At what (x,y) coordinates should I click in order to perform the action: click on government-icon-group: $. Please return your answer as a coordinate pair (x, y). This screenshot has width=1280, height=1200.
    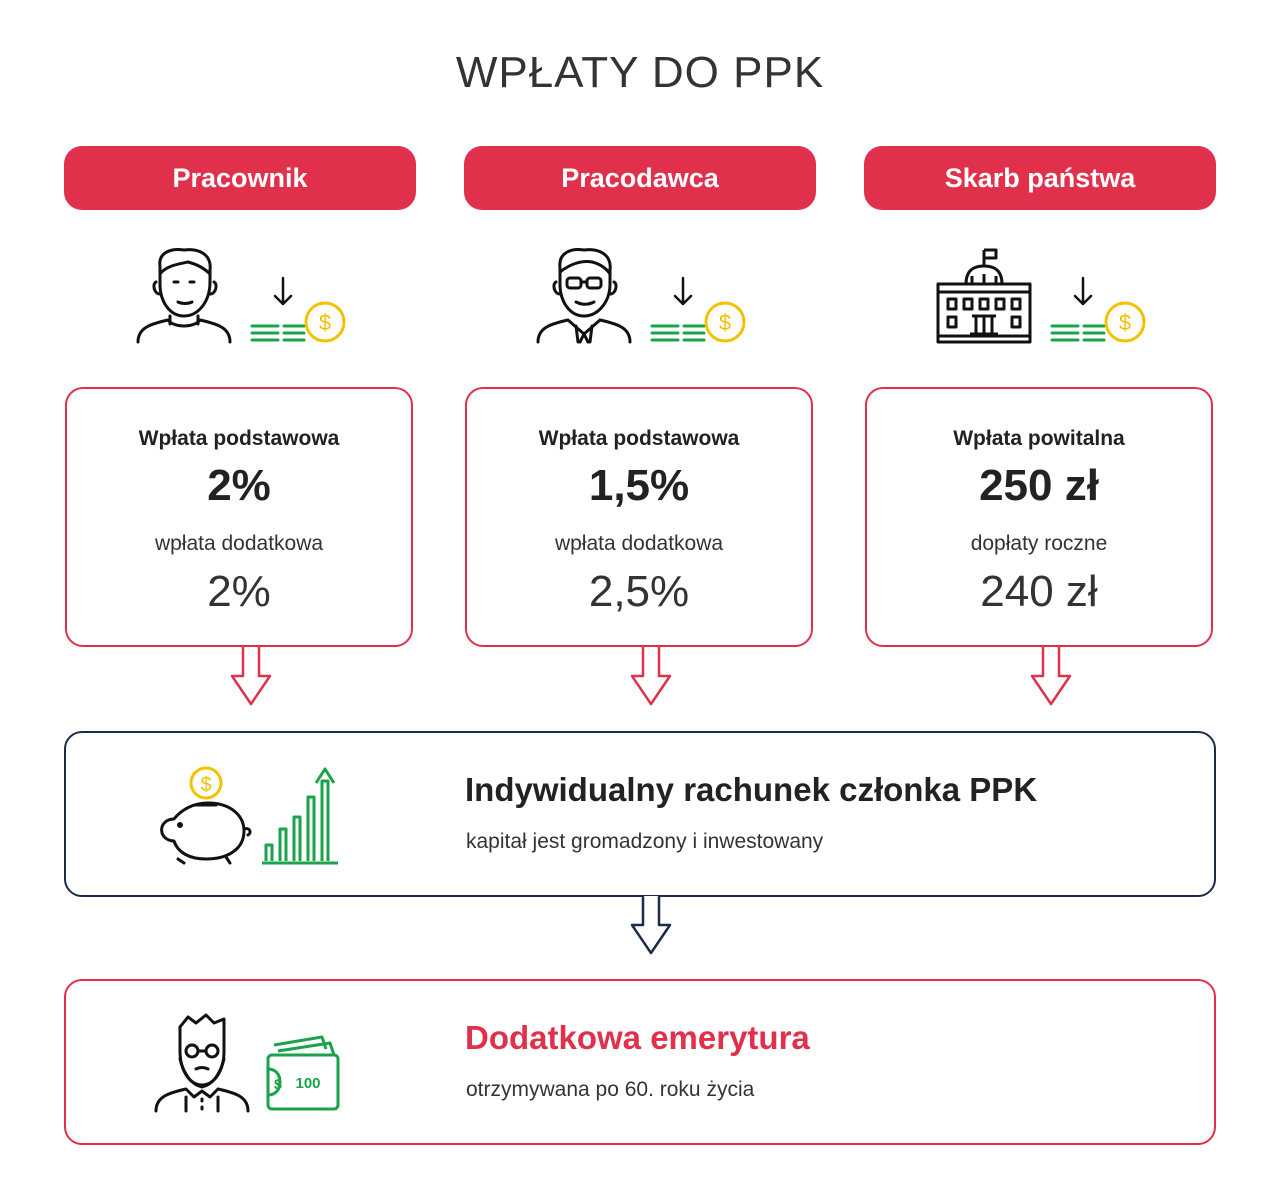
    Looking at the image, I should click on (1040, 299).